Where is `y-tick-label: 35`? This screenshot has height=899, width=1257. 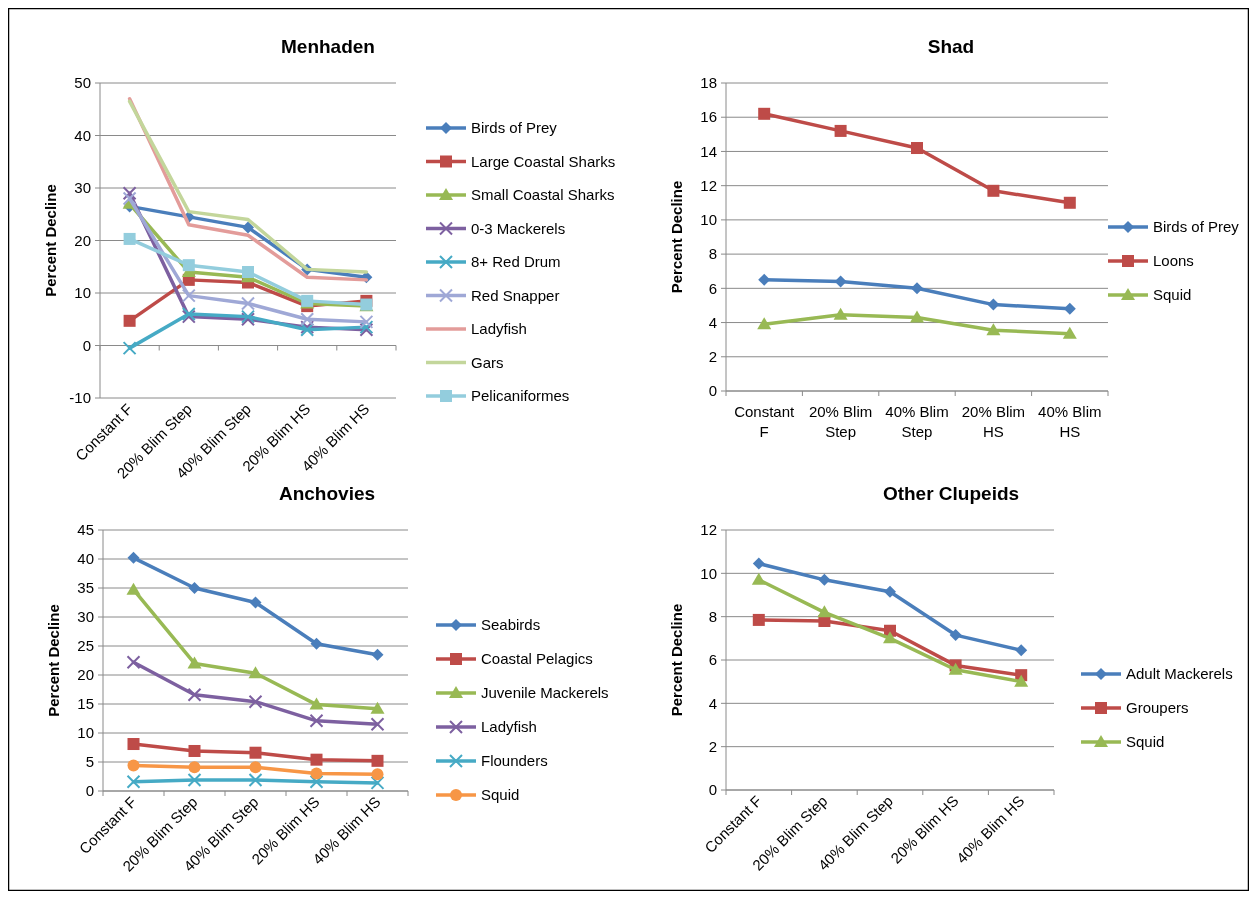
y-tick-label: 35 is located at coordinates (85, 588).